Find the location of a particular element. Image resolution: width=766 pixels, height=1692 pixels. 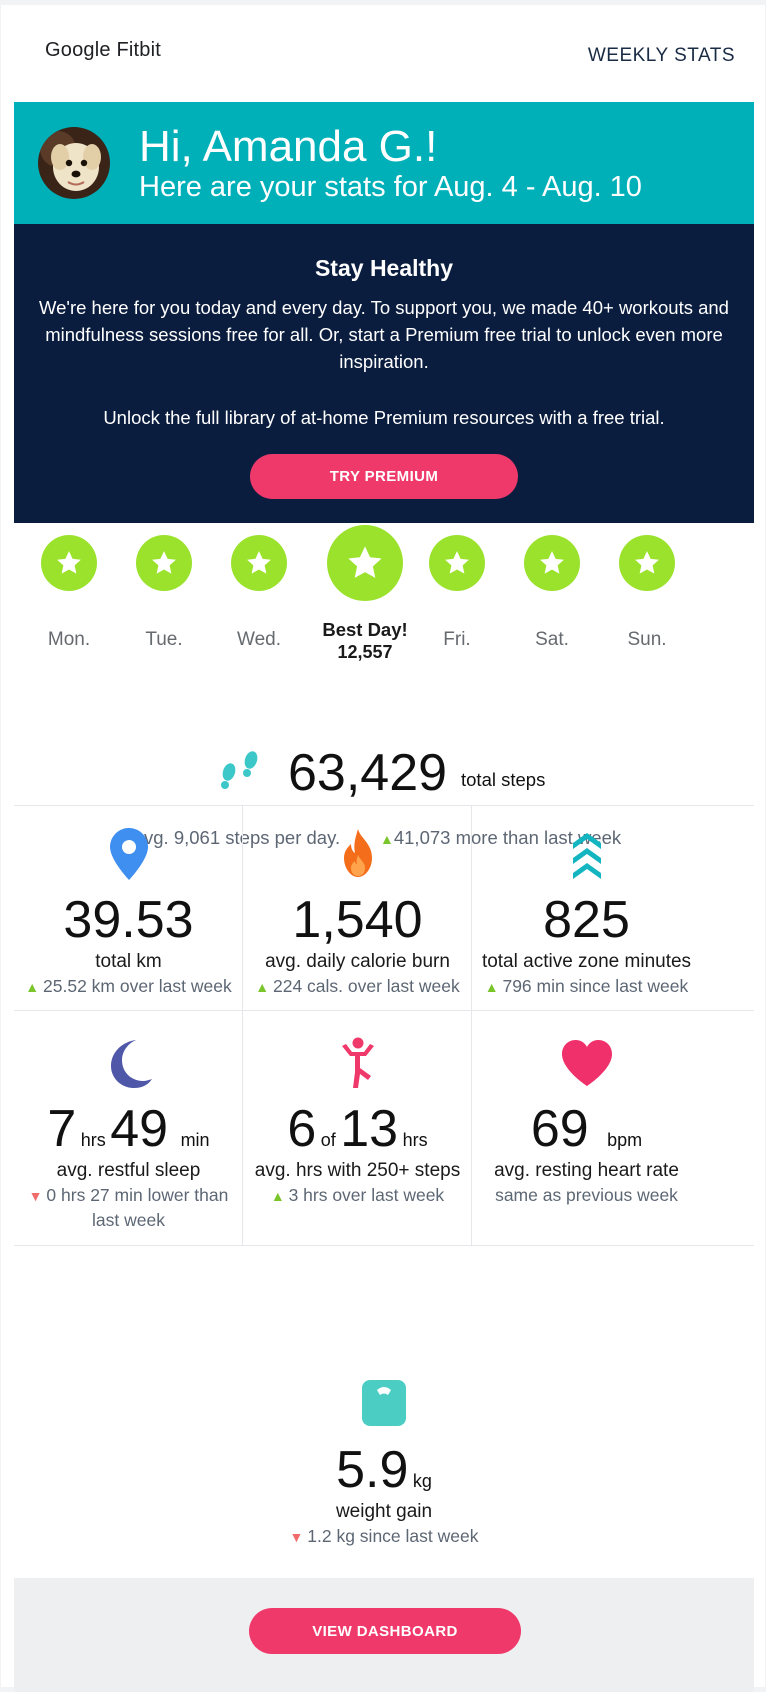

day-mon: Mon. is located at coordinates (69, 593).